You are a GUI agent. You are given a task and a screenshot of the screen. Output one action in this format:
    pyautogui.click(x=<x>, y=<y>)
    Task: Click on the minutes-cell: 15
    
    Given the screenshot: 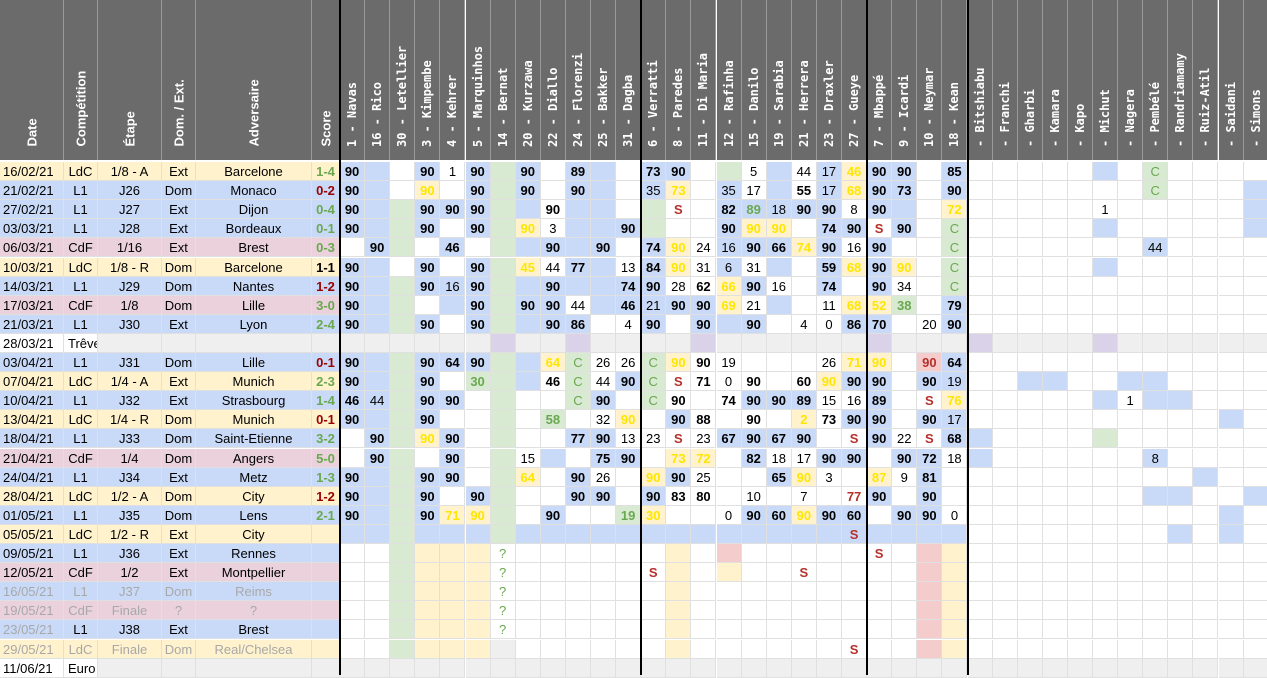 What is the action you would take?
    pyautogui.click(x=829, y=401)
    